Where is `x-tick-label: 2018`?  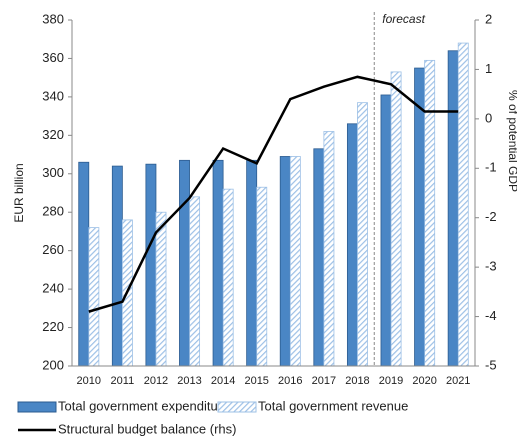
x-tick-label: 2018 is located at coordinates (357, 381).